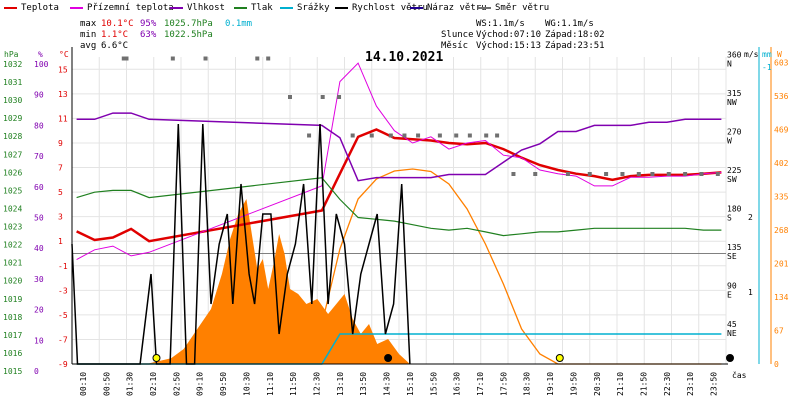 The width and height of the screenshot is (800, 400). Describe the element at coordinates (12, 118) in the screenshot. I see `hpa-tick-label: 1029` at that location.